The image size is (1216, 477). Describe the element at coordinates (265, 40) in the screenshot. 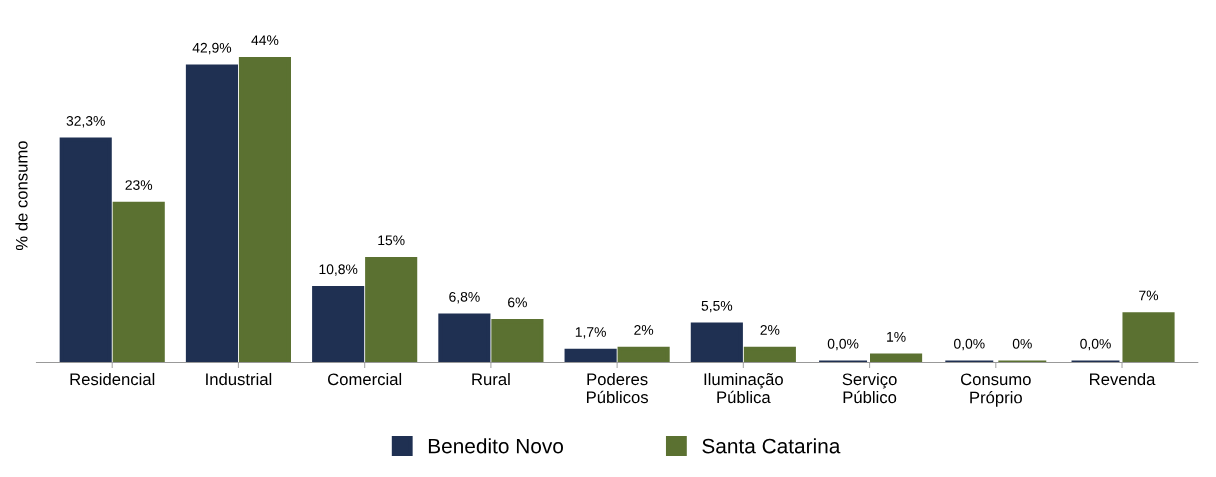

I see `data-label: 44%` at that location.